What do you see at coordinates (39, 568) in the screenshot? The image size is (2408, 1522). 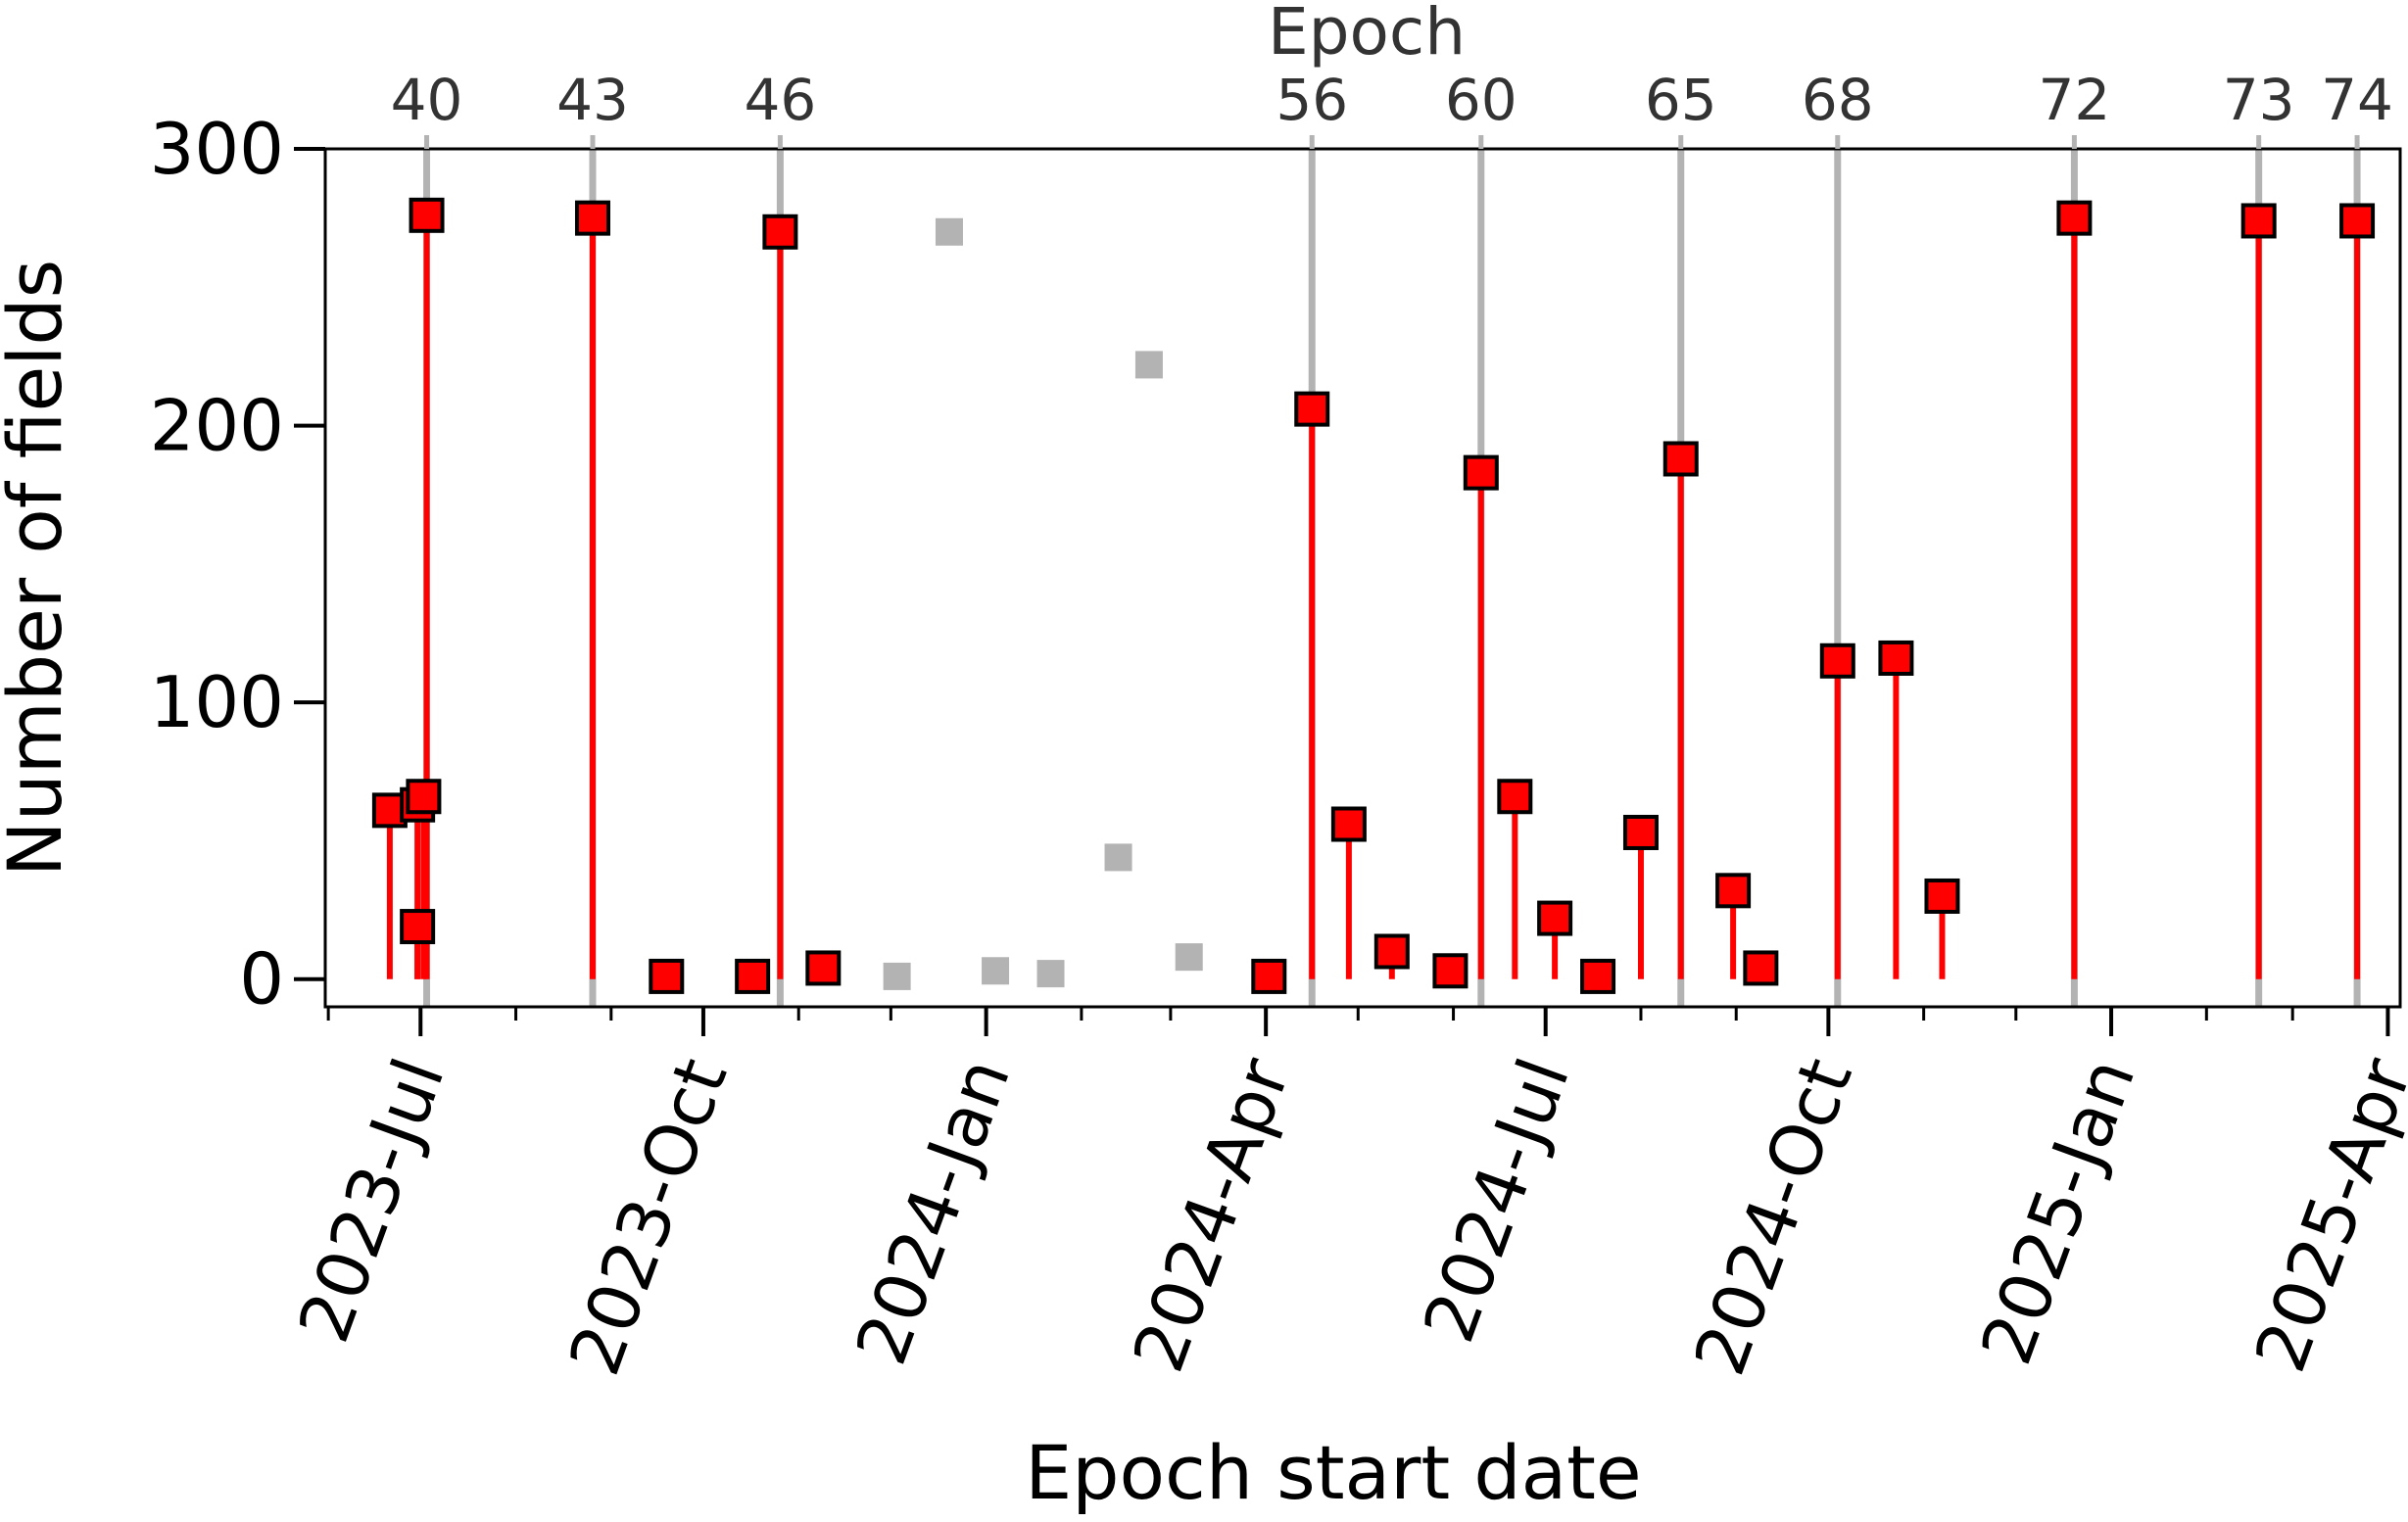 I see `y-axis-title: Number of fields` at bounding box center [39, 568].